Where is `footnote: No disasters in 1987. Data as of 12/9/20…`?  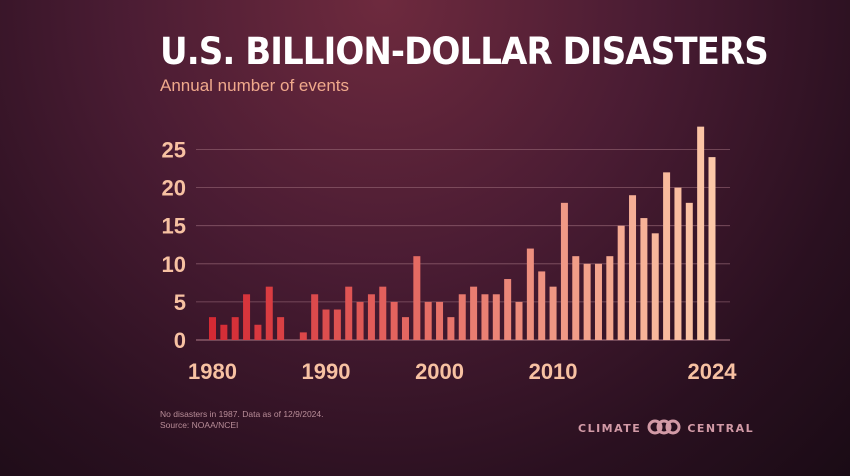
footnote: No disasters in 1987. Data as of 12/9/20… is located at coordinates (242, 414).